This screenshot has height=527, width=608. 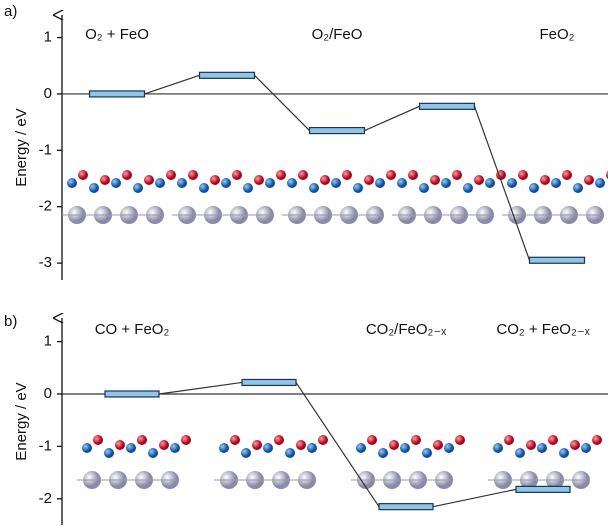 I want to click on y-tick-label: 0, so click(x=48, y=393).